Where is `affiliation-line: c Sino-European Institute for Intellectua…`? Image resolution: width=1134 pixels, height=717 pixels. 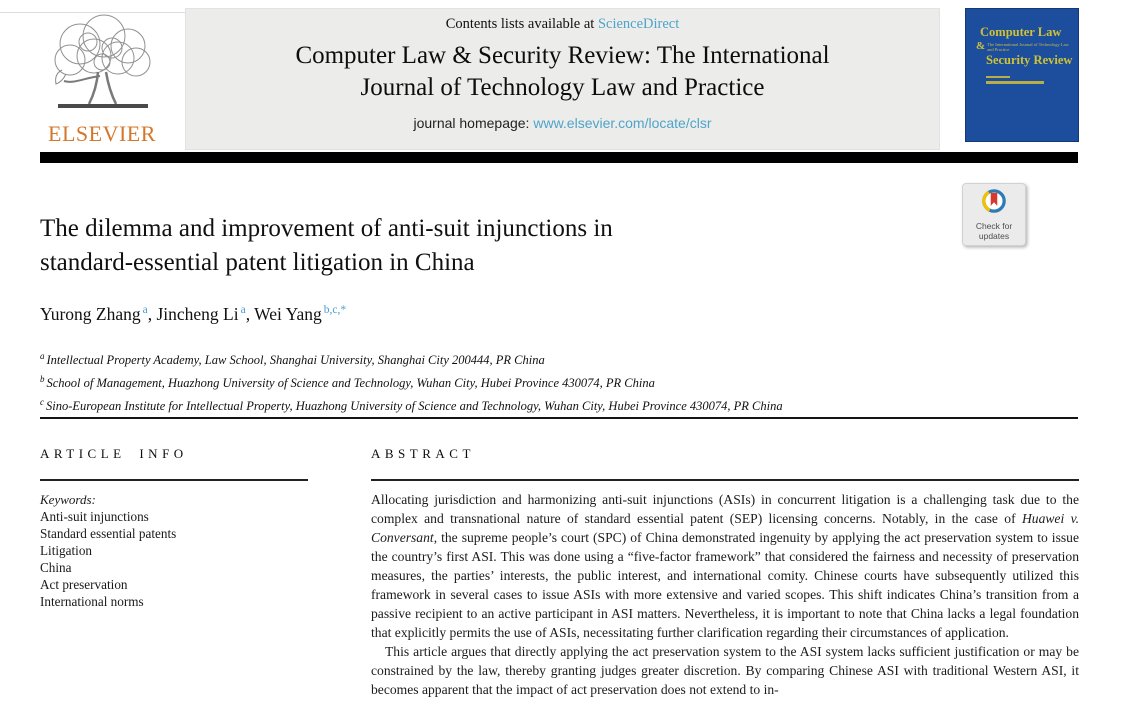 affiliation-line: c Sino-European Institute for Intellectua… is located at coordinates (411, 405).